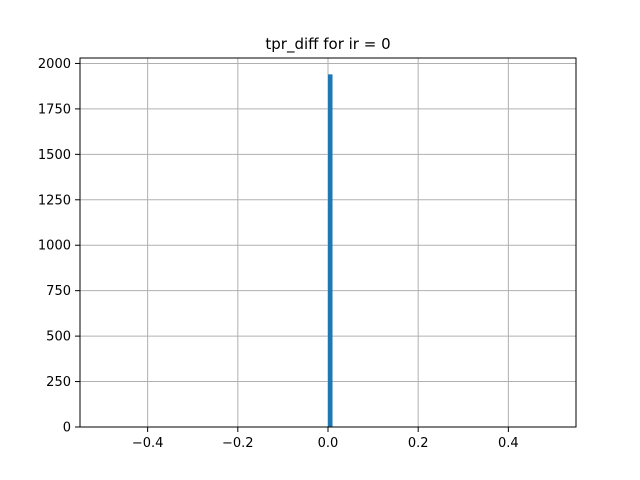 This screenshot has height=480, width=640. I want to click on y-tick-label: 1250, so click(54, 200).